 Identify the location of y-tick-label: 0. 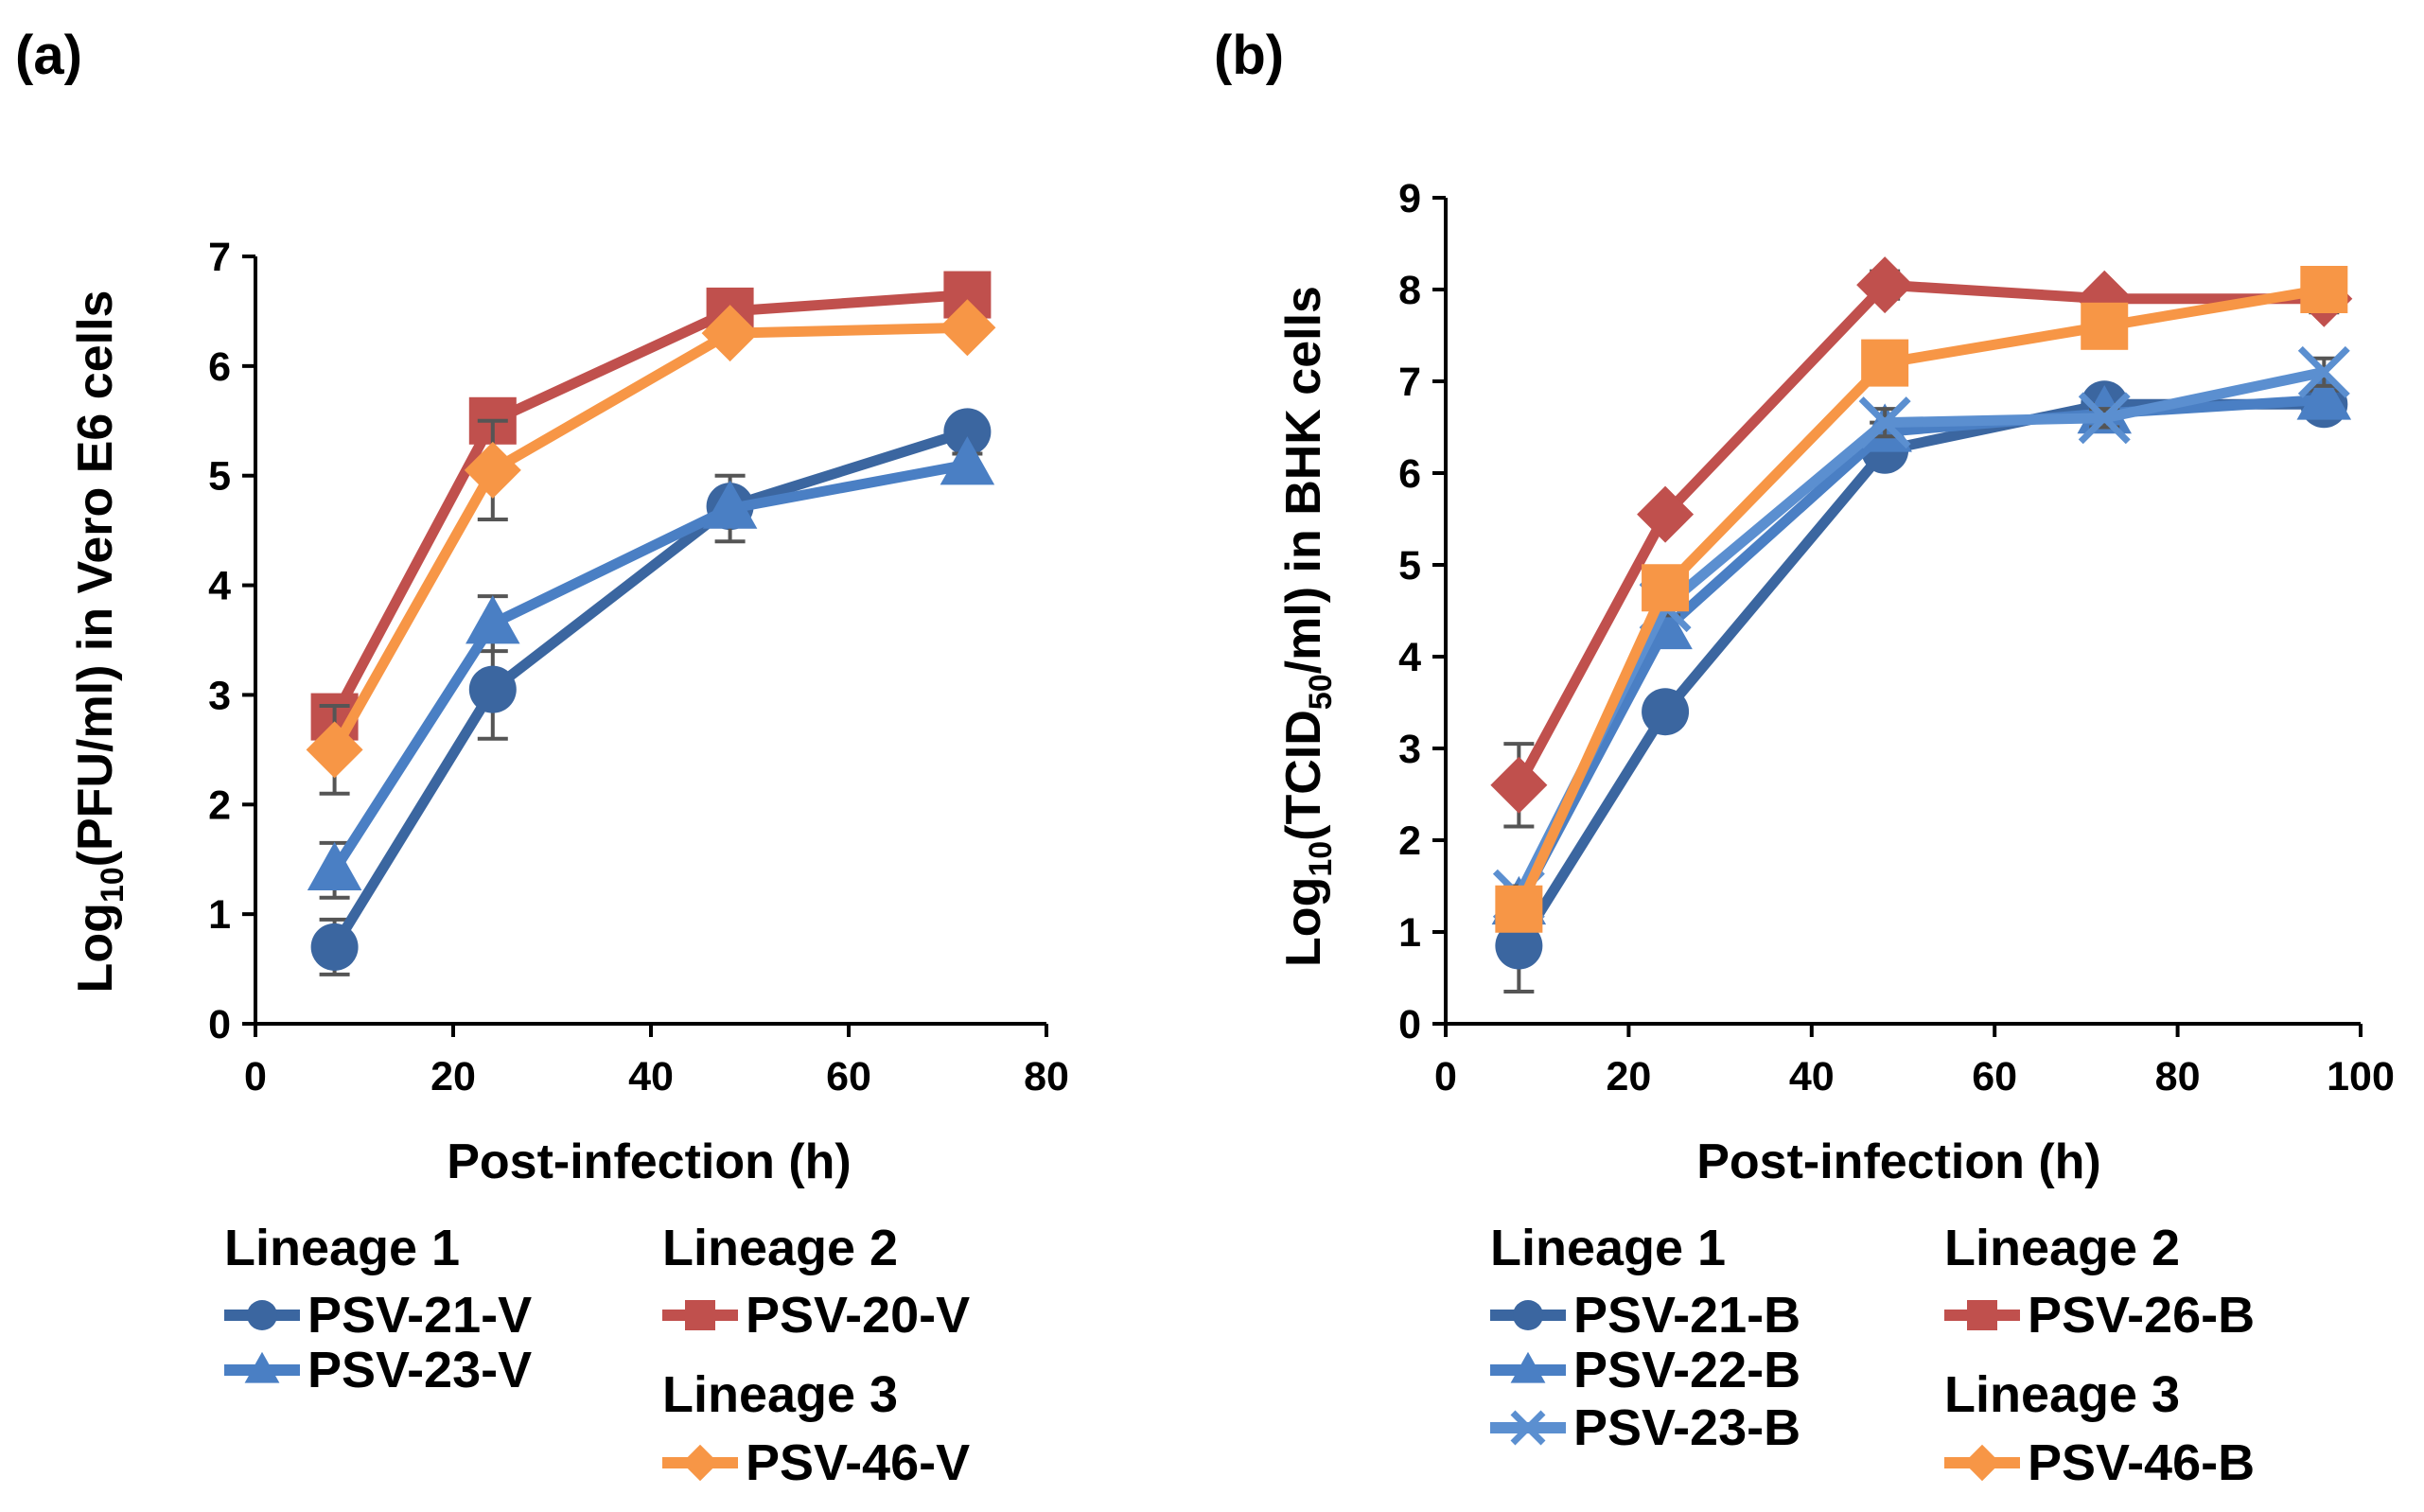
(220, 1024).